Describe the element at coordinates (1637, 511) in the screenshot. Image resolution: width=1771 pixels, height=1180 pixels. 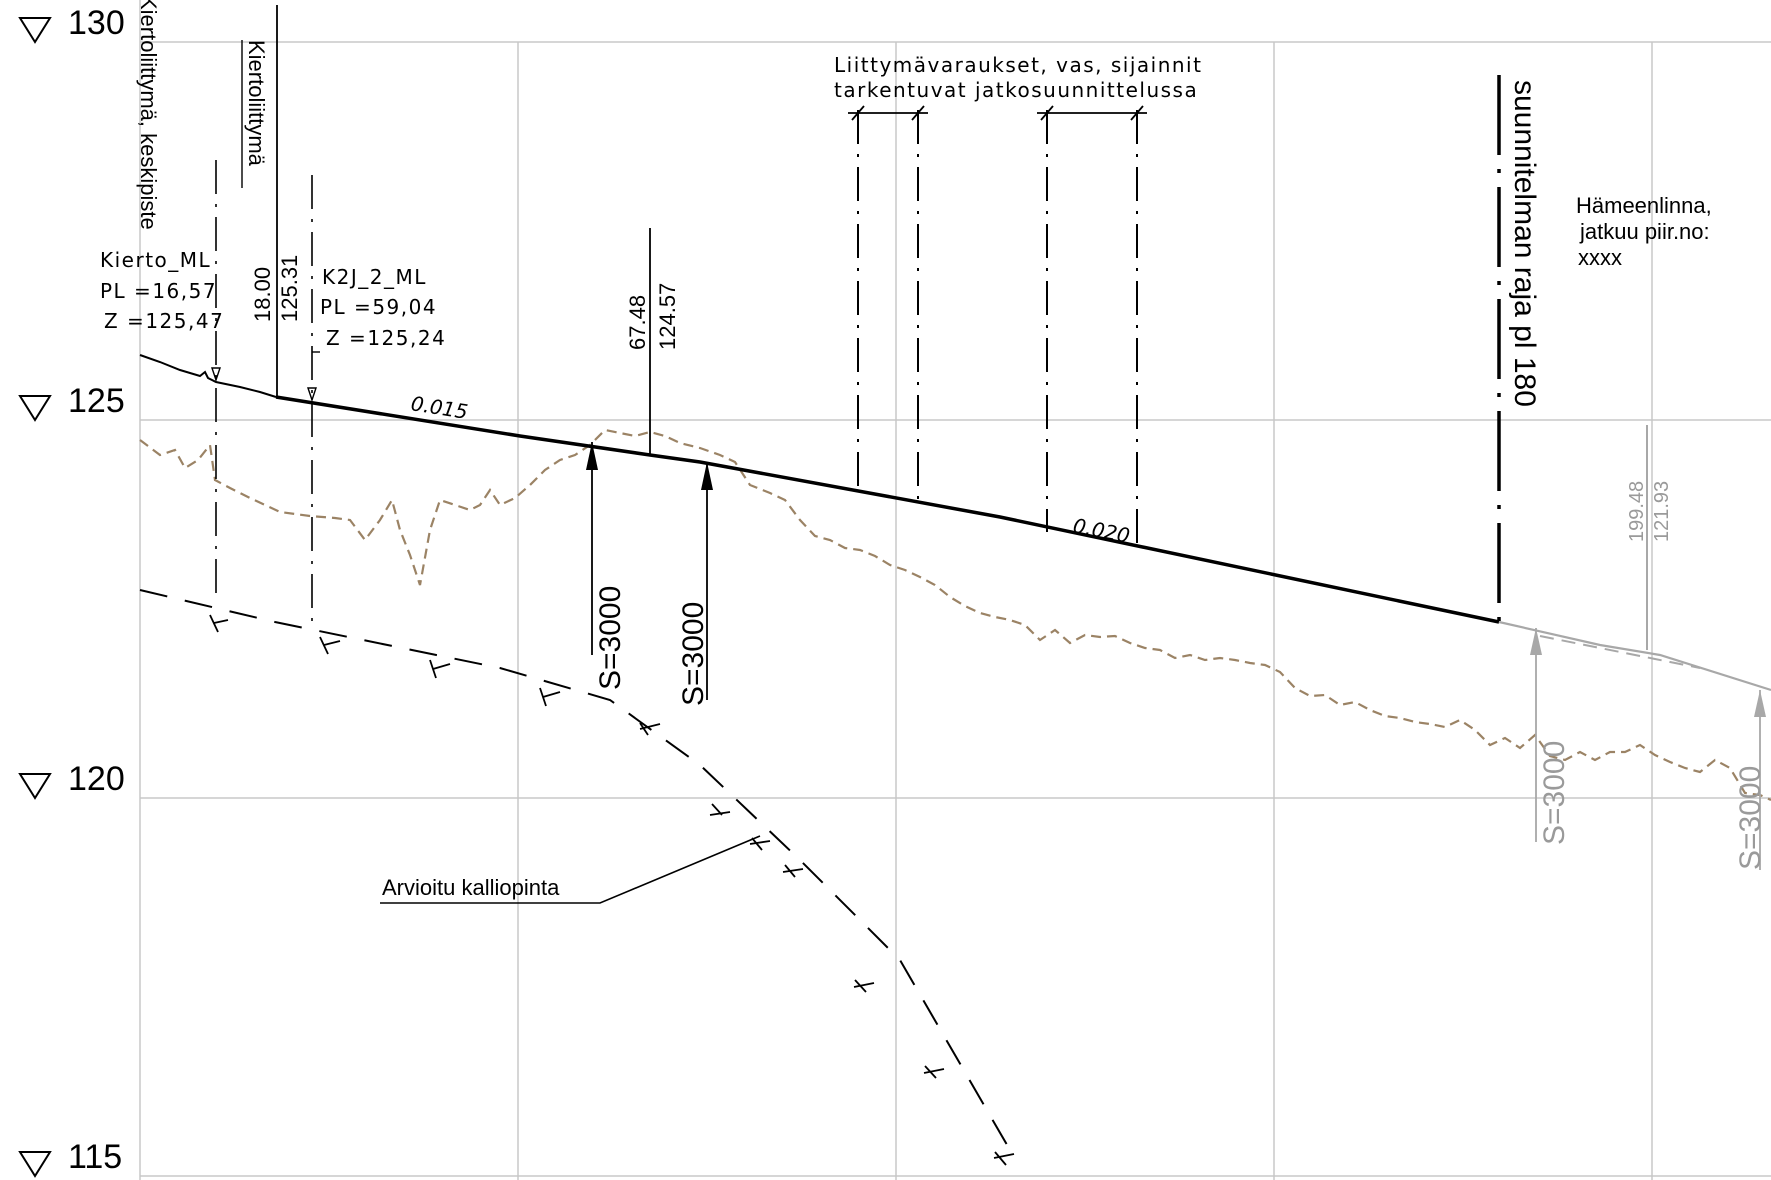
I see `label-grey-station: 199.48` at that location.